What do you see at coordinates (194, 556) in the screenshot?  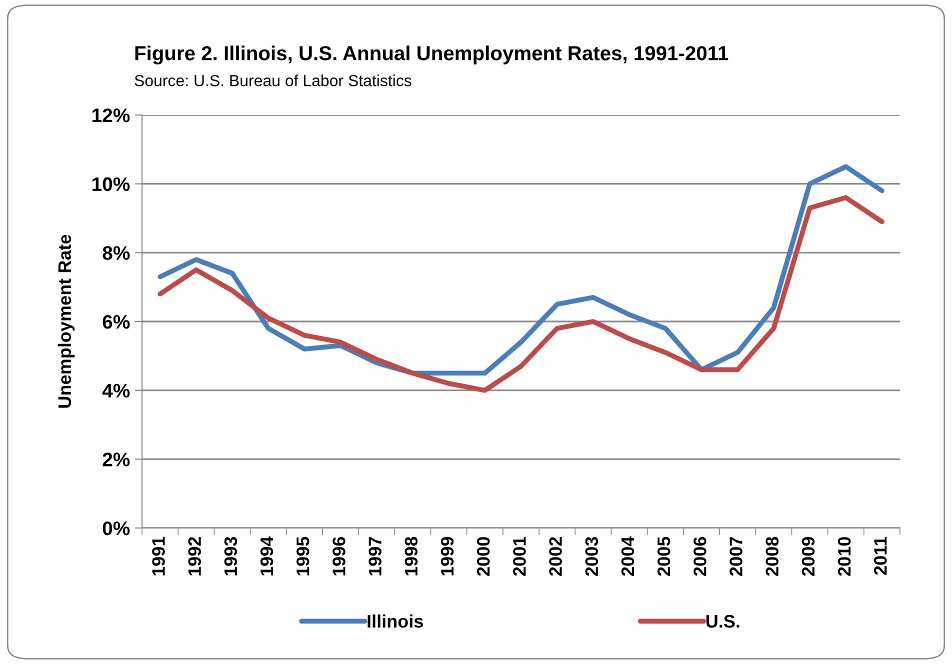 I see `x-tick-label: 1992` at bounding box center [194, 556].